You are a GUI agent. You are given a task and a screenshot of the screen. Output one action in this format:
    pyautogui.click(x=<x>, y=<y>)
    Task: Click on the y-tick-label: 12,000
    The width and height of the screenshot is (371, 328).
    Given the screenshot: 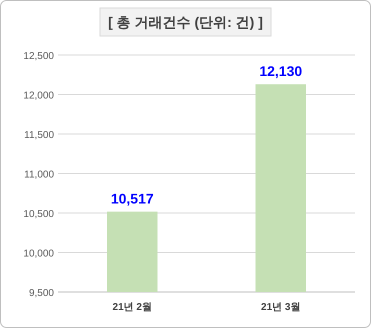 What is the action you would take?
    pyautogui.click(x=38, y=96)
    